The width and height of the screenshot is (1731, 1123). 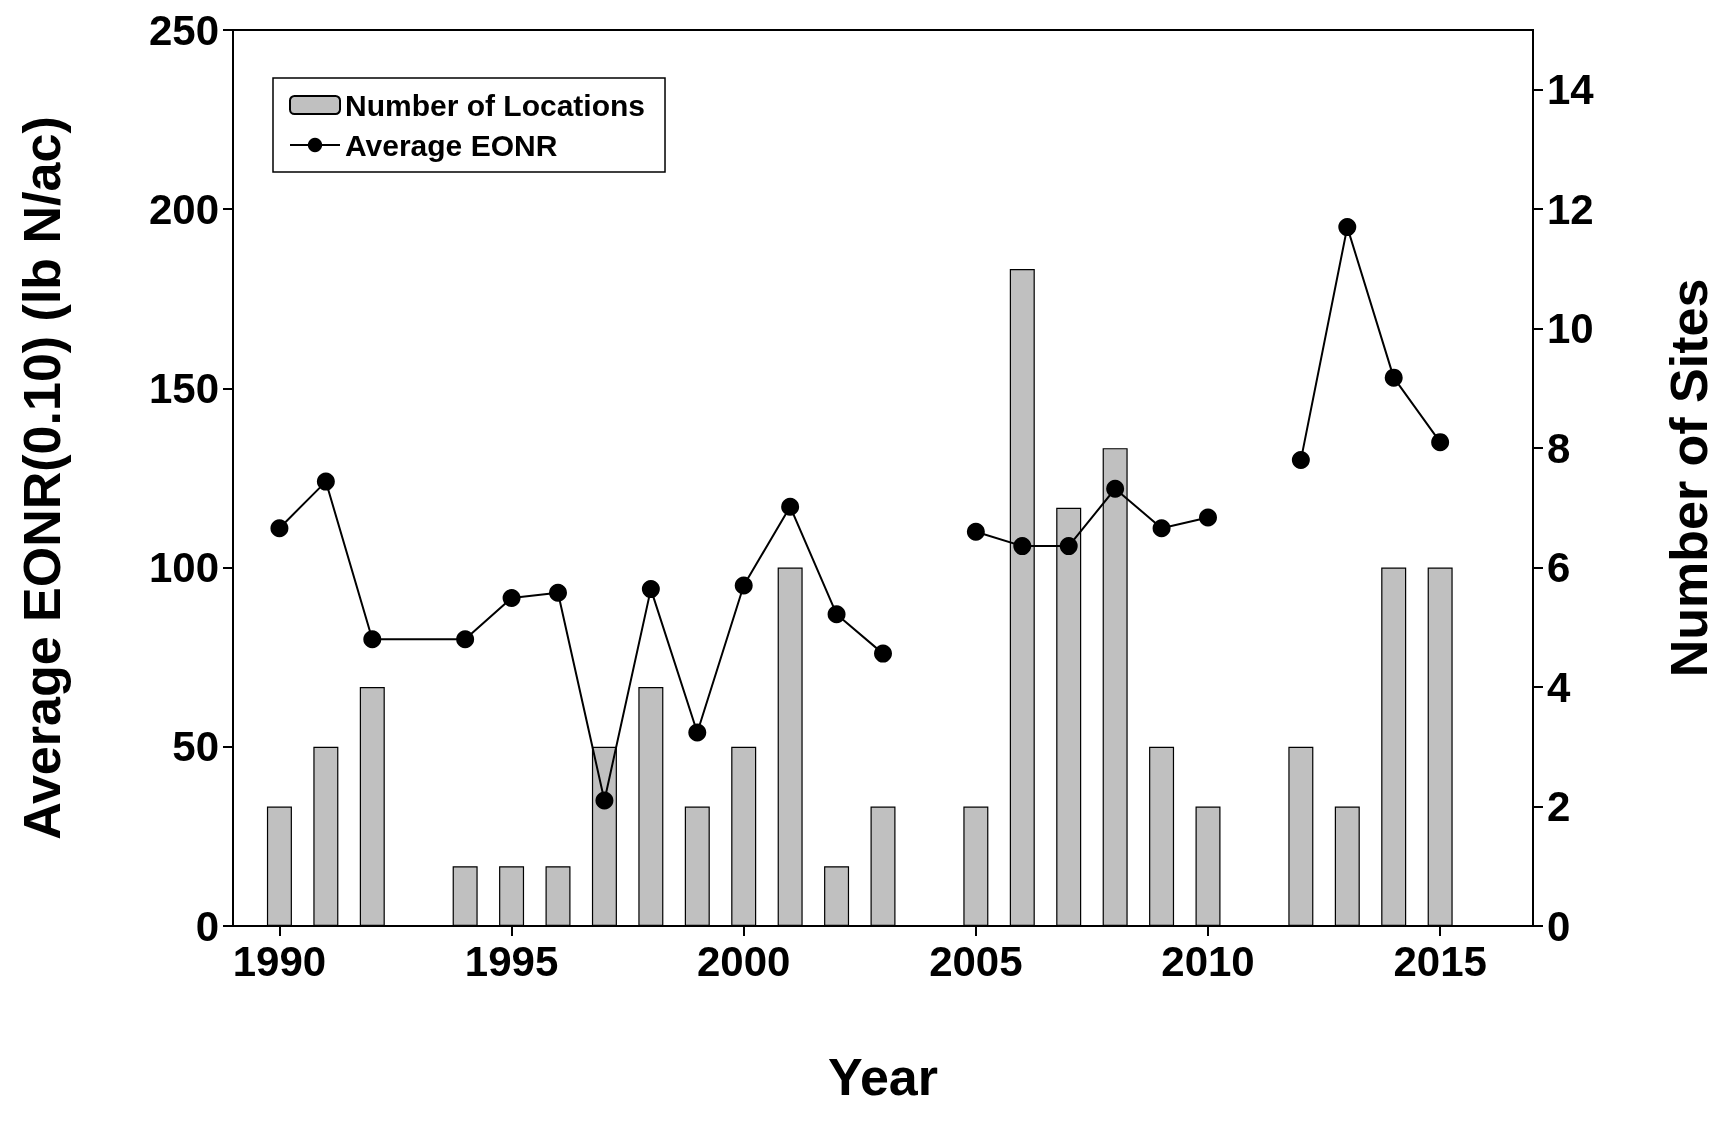 I want to click on x-tick-label: 2000, so click(x=744, y=961).